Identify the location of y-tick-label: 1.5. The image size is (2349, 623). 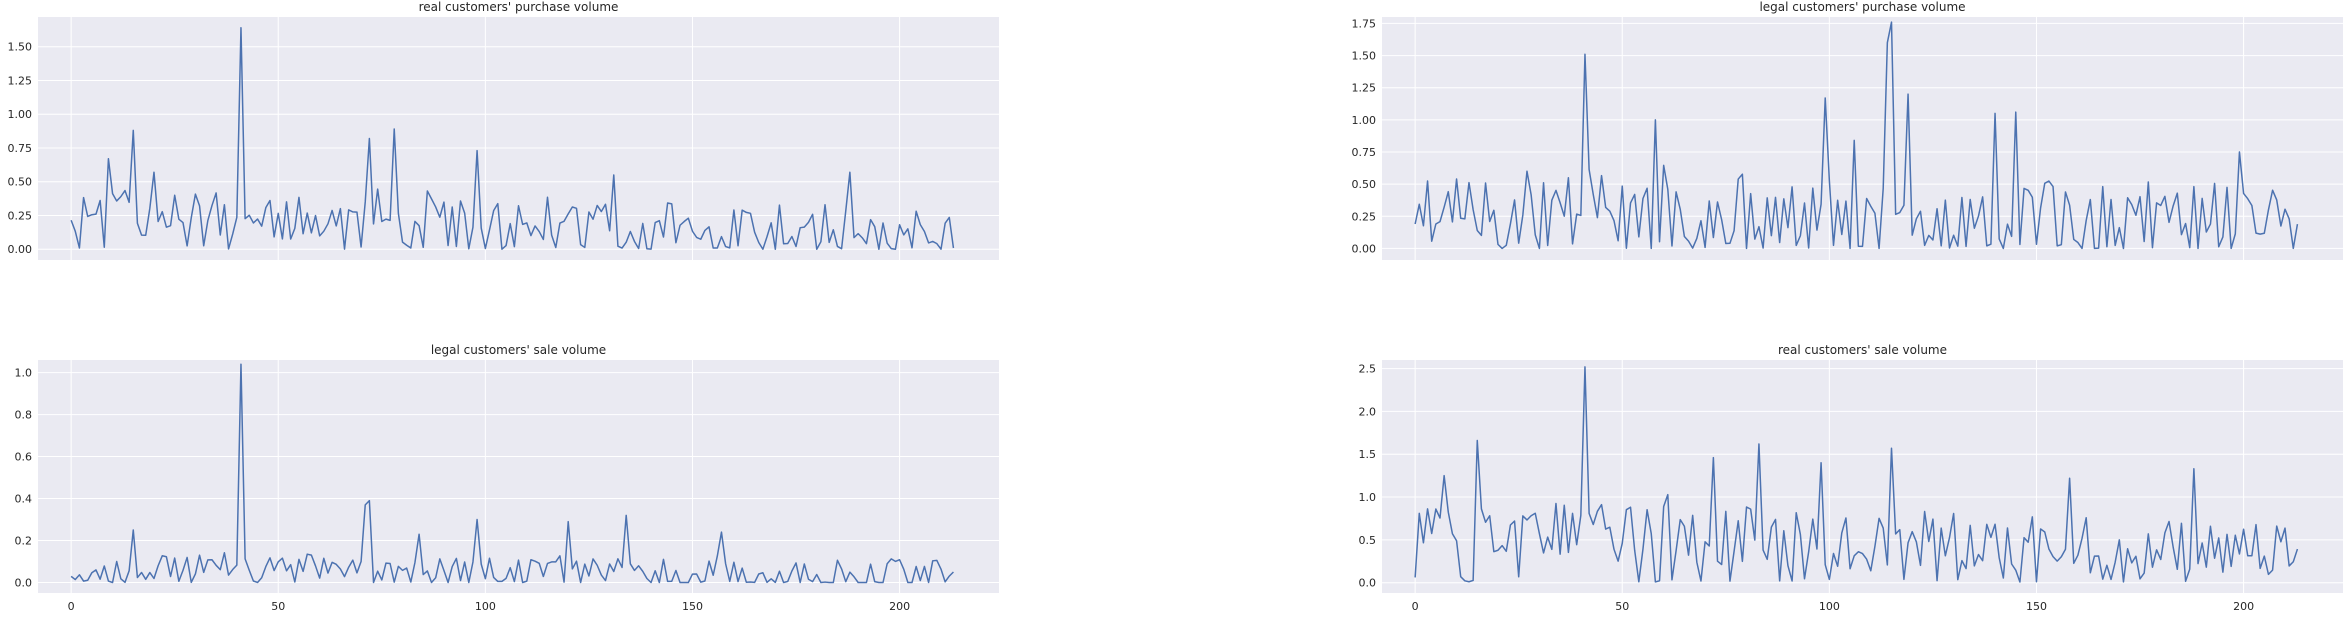
(1368, 454).